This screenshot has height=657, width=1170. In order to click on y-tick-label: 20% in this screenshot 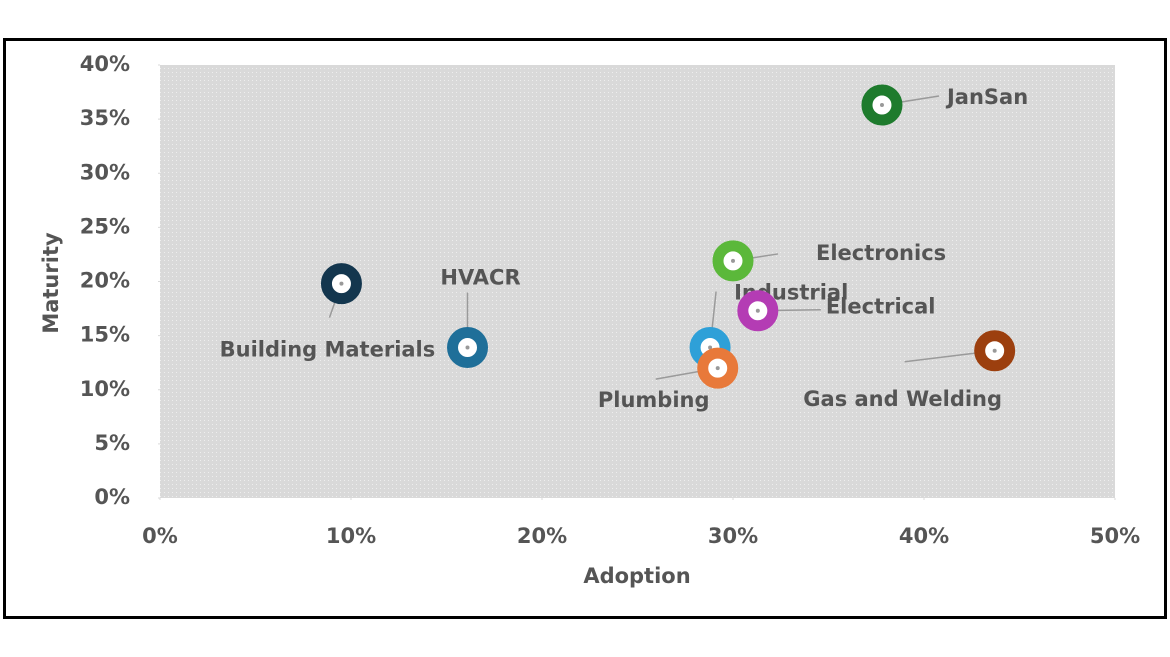, I will do `click(105, 281)`.